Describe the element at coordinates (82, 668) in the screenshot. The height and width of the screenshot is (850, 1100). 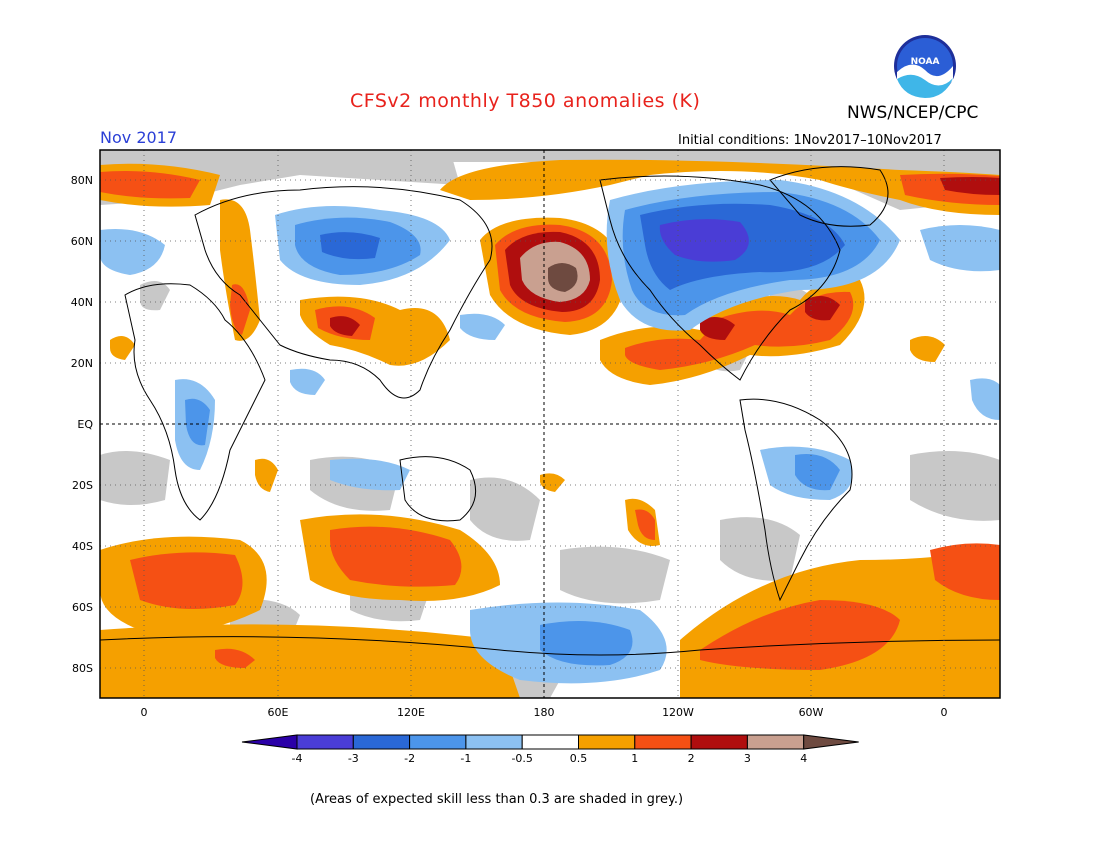
I see `lat-label: 80S` at that location.